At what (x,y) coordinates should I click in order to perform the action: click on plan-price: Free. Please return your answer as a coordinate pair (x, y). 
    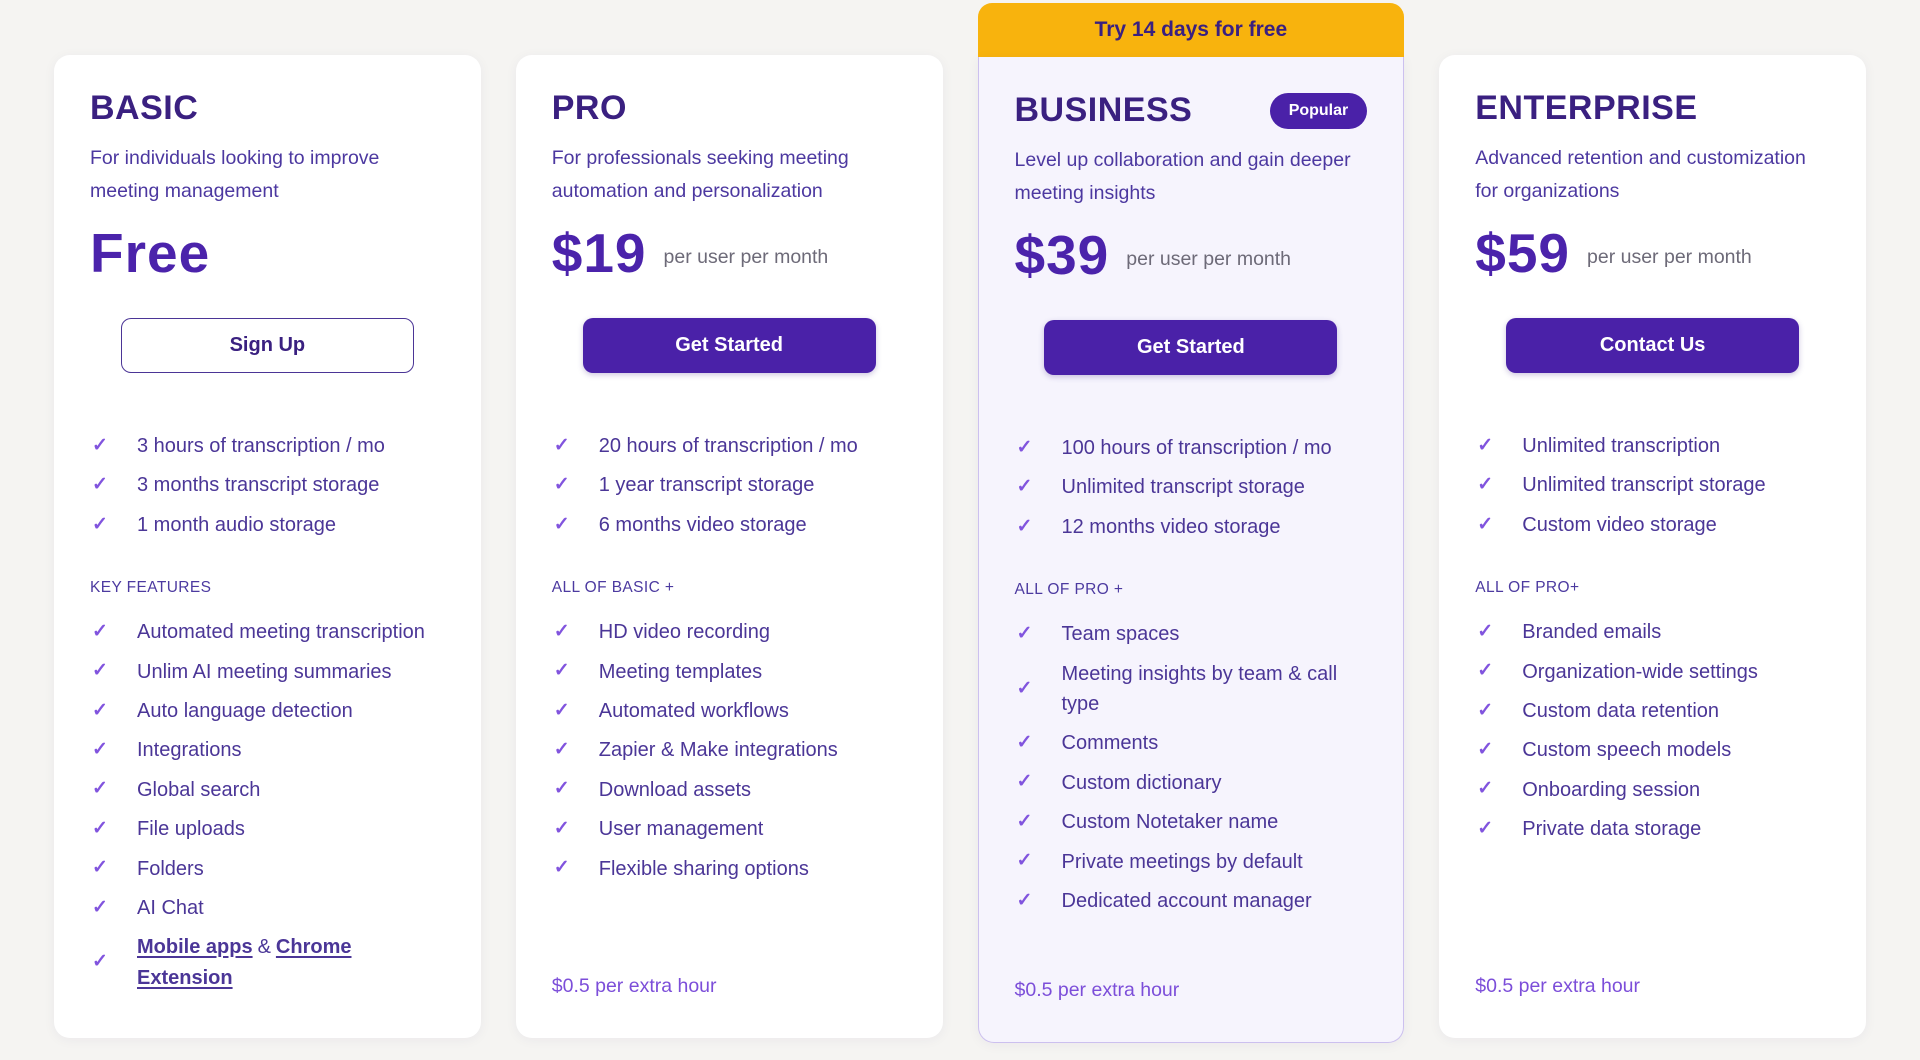
    Looking at the image, I should click on (150, 252).